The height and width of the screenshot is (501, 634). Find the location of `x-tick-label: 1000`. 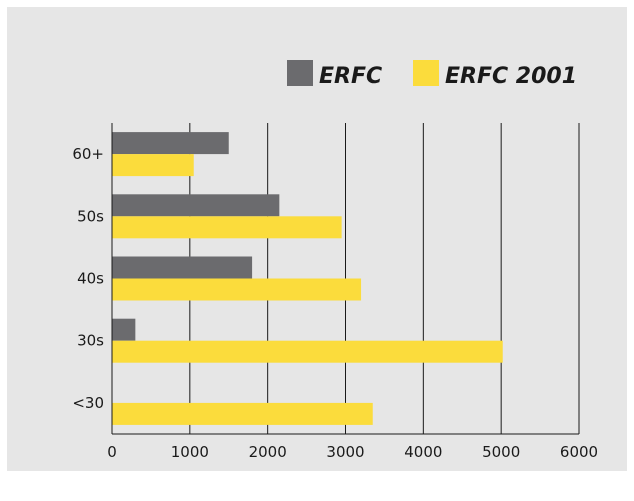

x-tick-label: 1000 is located at coordinates (190, 452).